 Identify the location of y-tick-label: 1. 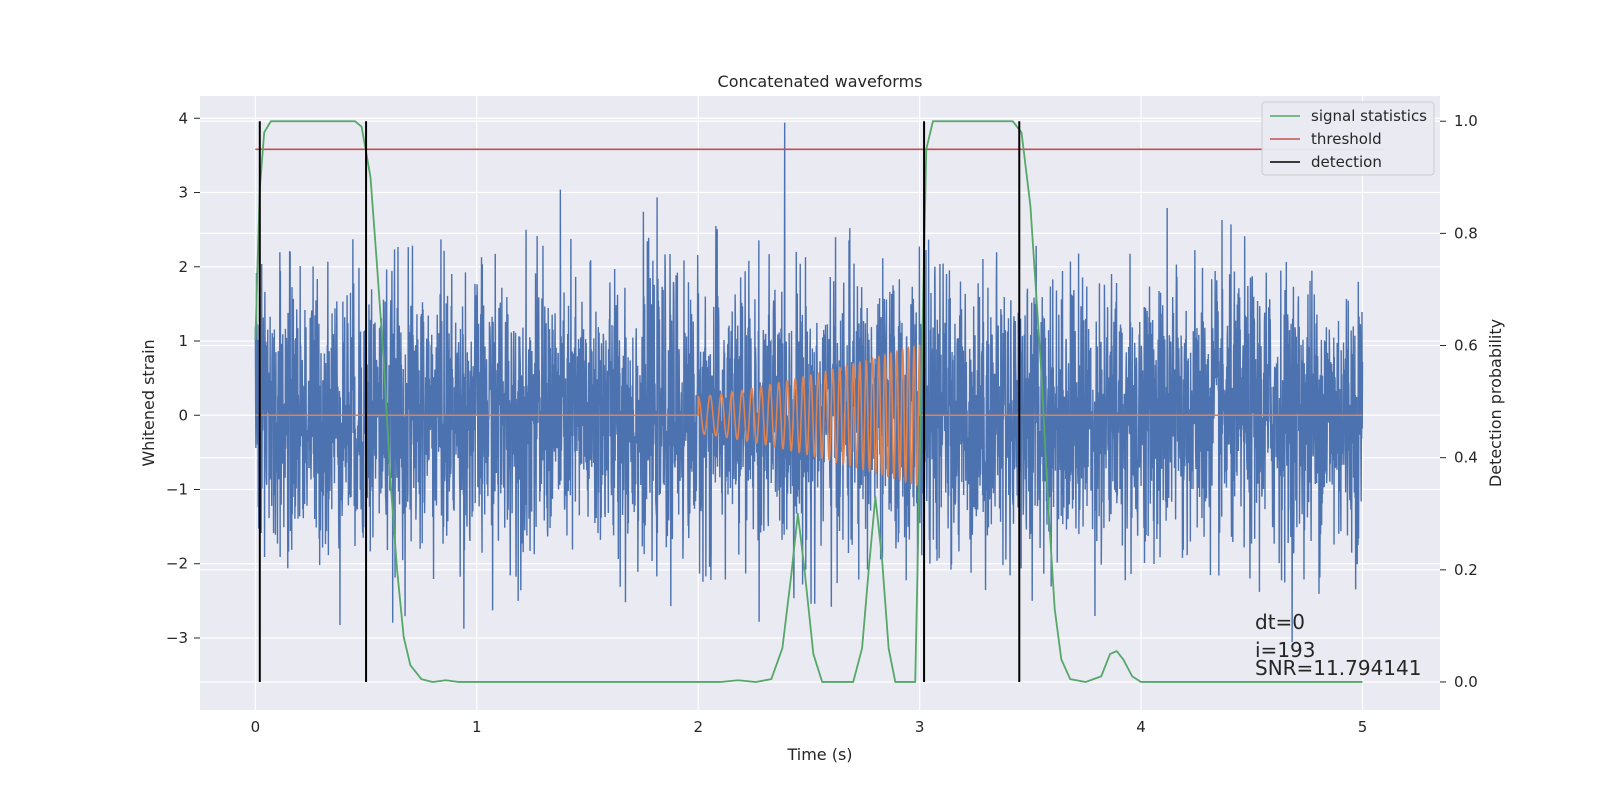
(183, 341).